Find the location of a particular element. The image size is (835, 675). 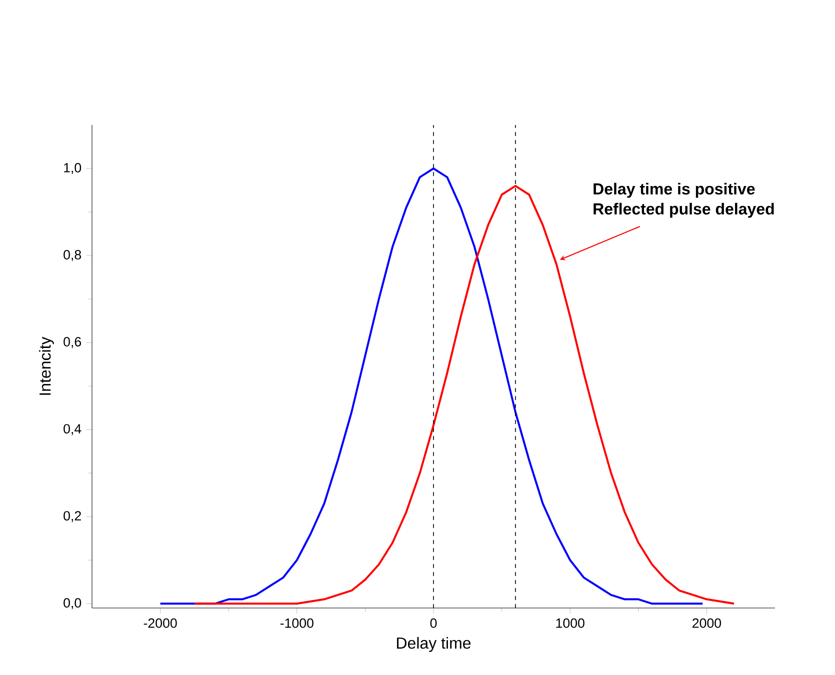

annotation: Reflected pulse delayed is located at coordinates (684, 210).